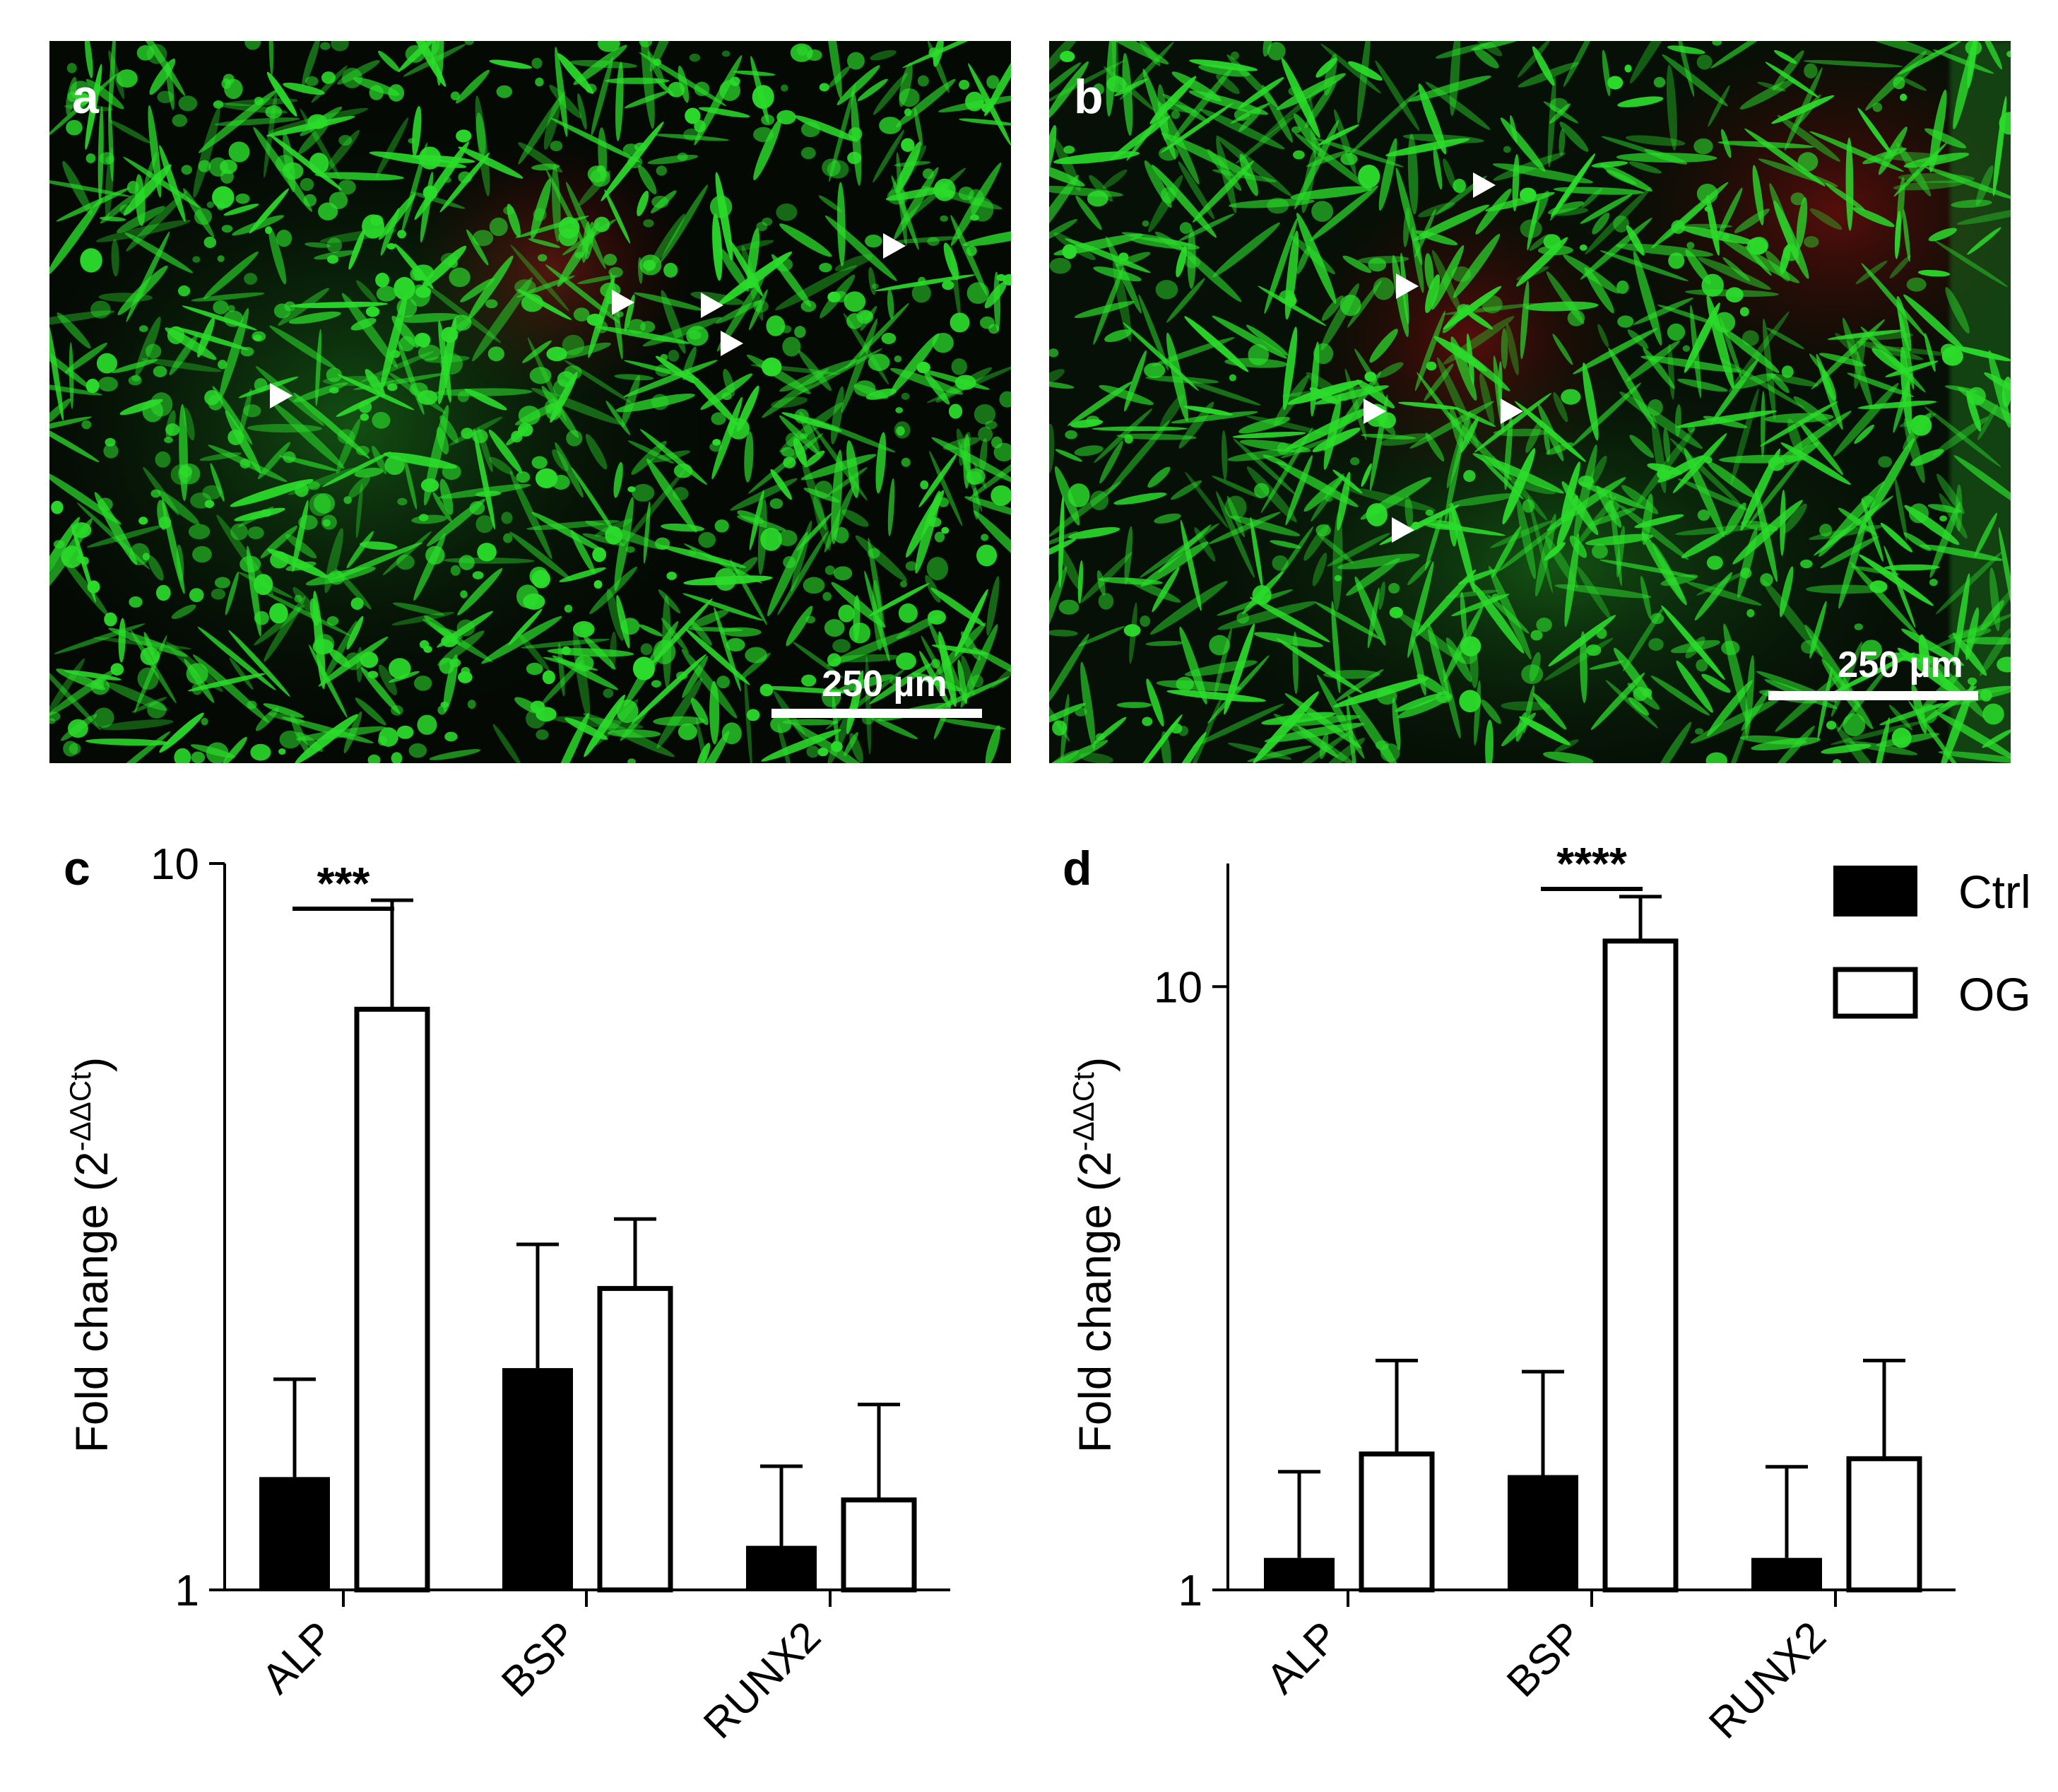 The height and width of the screenshot is (1792, 2058). What do you see at coordinates (77, 868) in the screenshot?
I see `panel-label-c: c` at bounding box center [77, 868].